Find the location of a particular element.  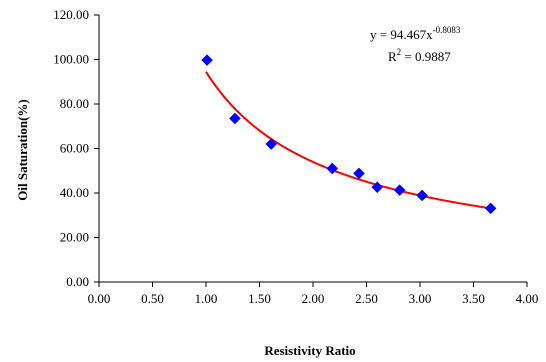

r2-letter: R is located at coordinates (392, 56).